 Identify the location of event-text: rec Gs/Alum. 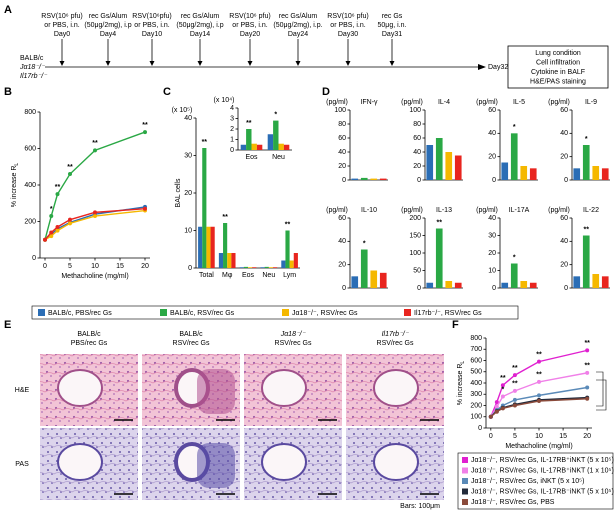
(200, 16).